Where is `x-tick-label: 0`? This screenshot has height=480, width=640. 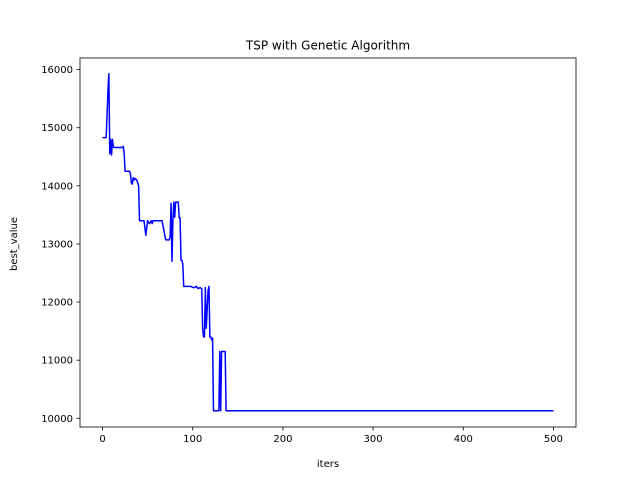 x-tick-label: 0 is located at coordinates (102, 439).